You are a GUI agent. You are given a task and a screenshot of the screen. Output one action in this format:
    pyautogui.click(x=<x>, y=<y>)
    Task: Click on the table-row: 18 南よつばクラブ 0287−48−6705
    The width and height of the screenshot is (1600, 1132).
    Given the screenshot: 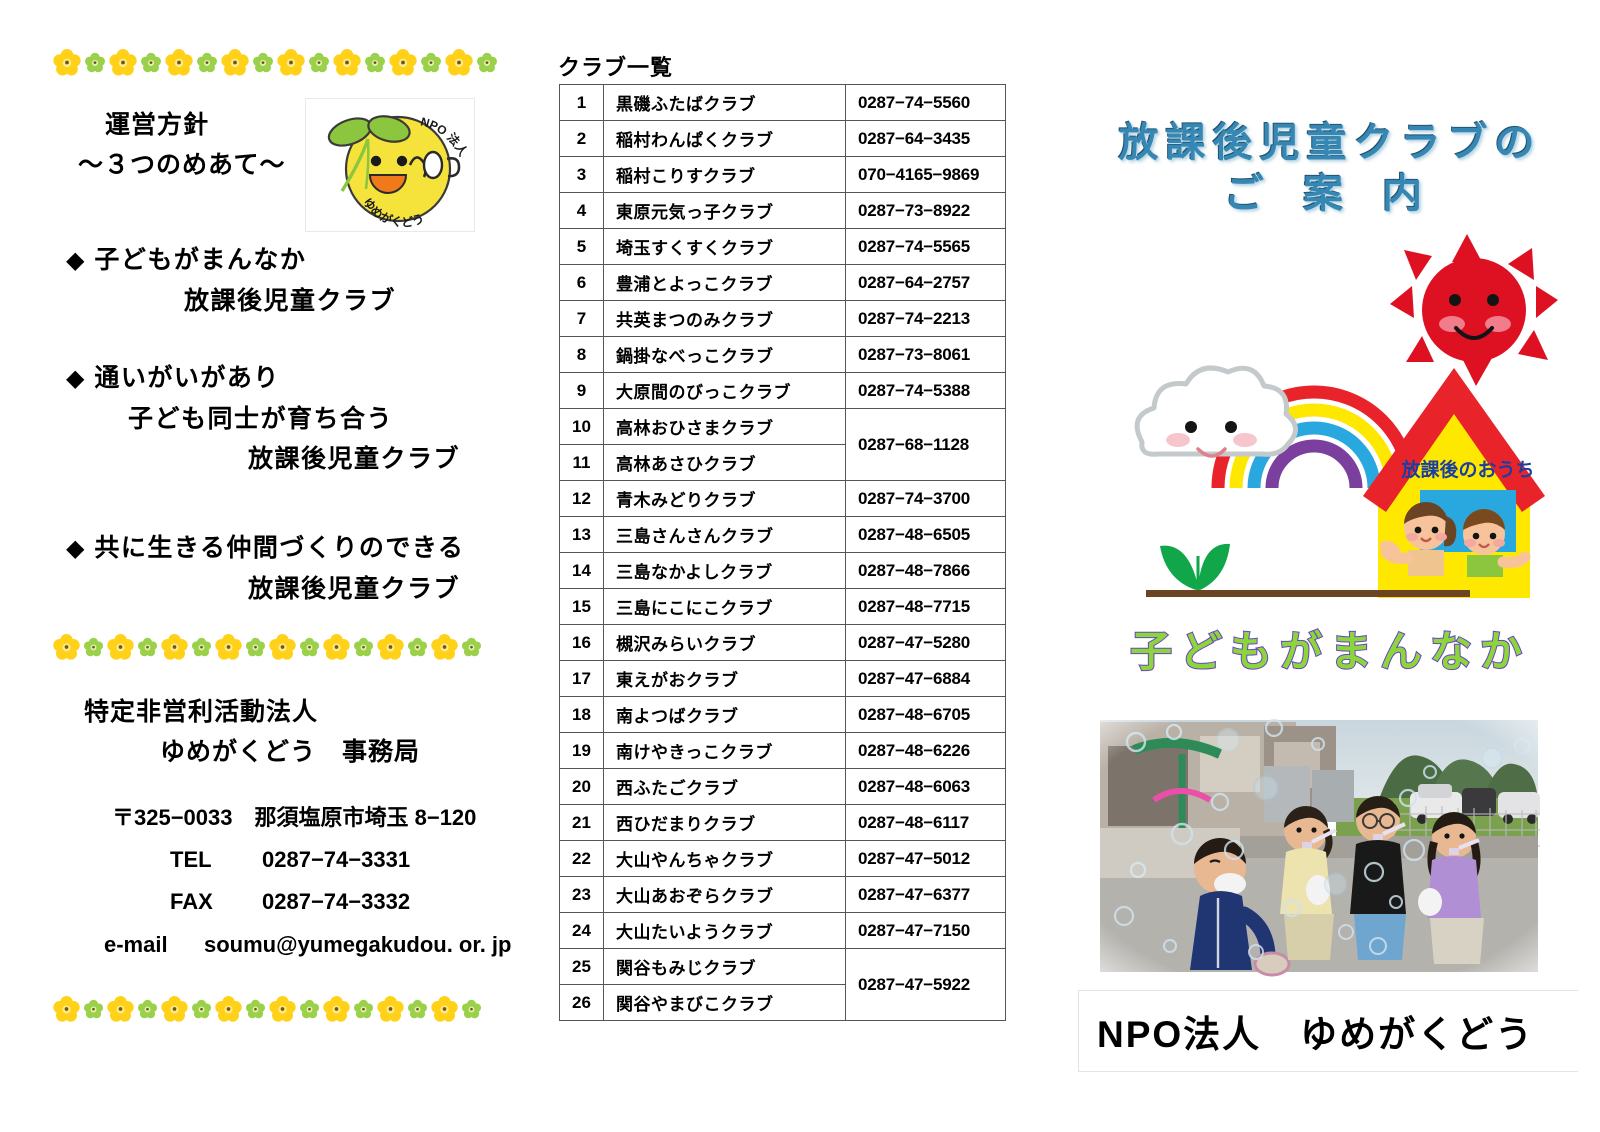 What is the action you would take?
    pyautogui.click(x=782, y=714)
    